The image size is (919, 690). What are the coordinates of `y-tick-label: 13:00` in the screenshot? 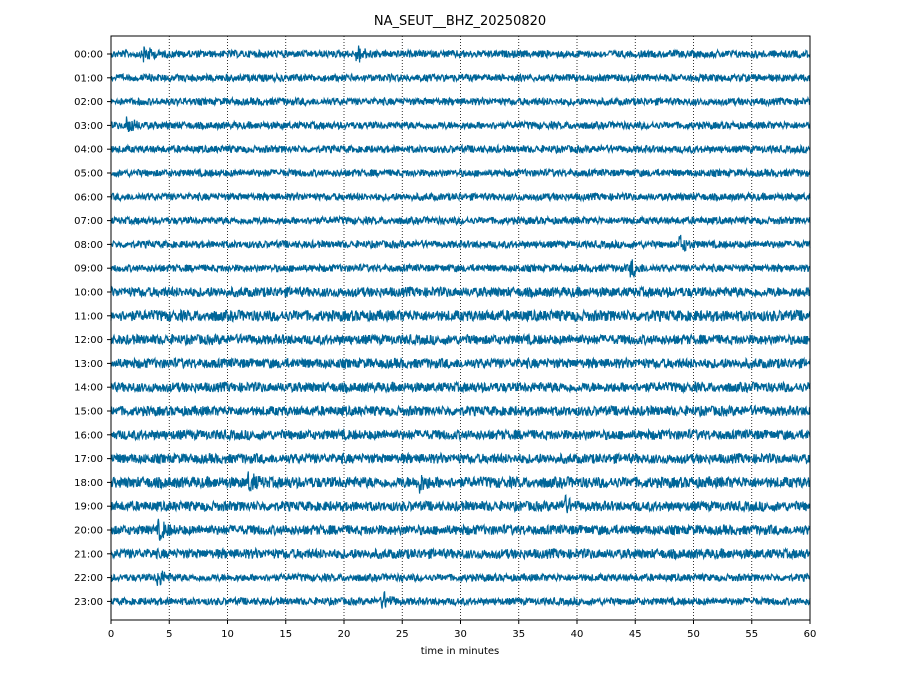 It's located at (88, 364).